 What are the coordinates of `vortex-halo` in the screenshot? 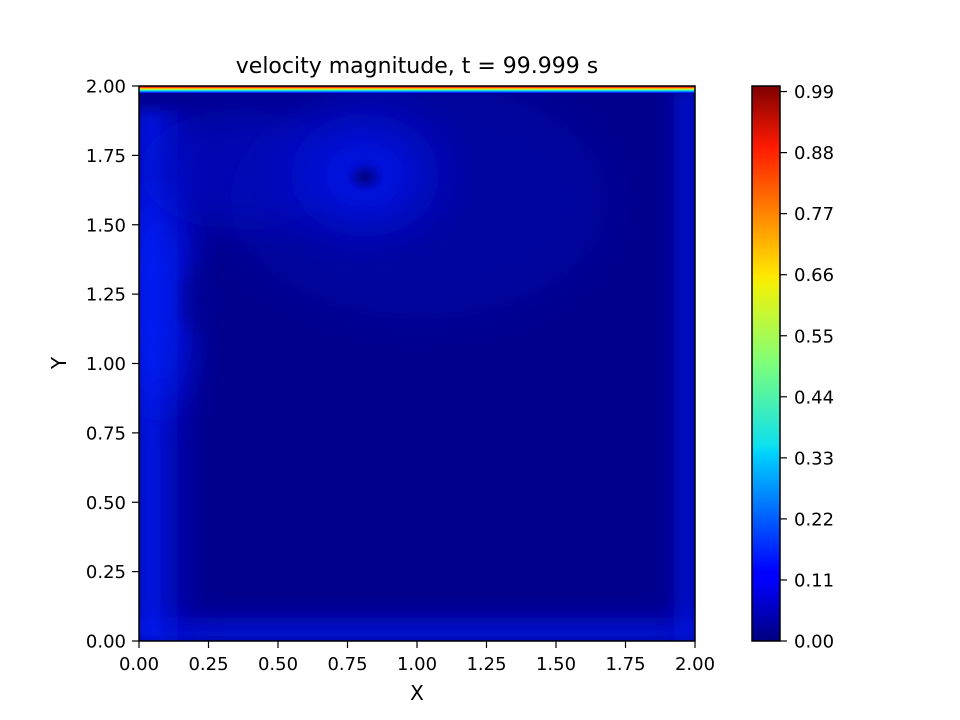 It's located at (420, 203).